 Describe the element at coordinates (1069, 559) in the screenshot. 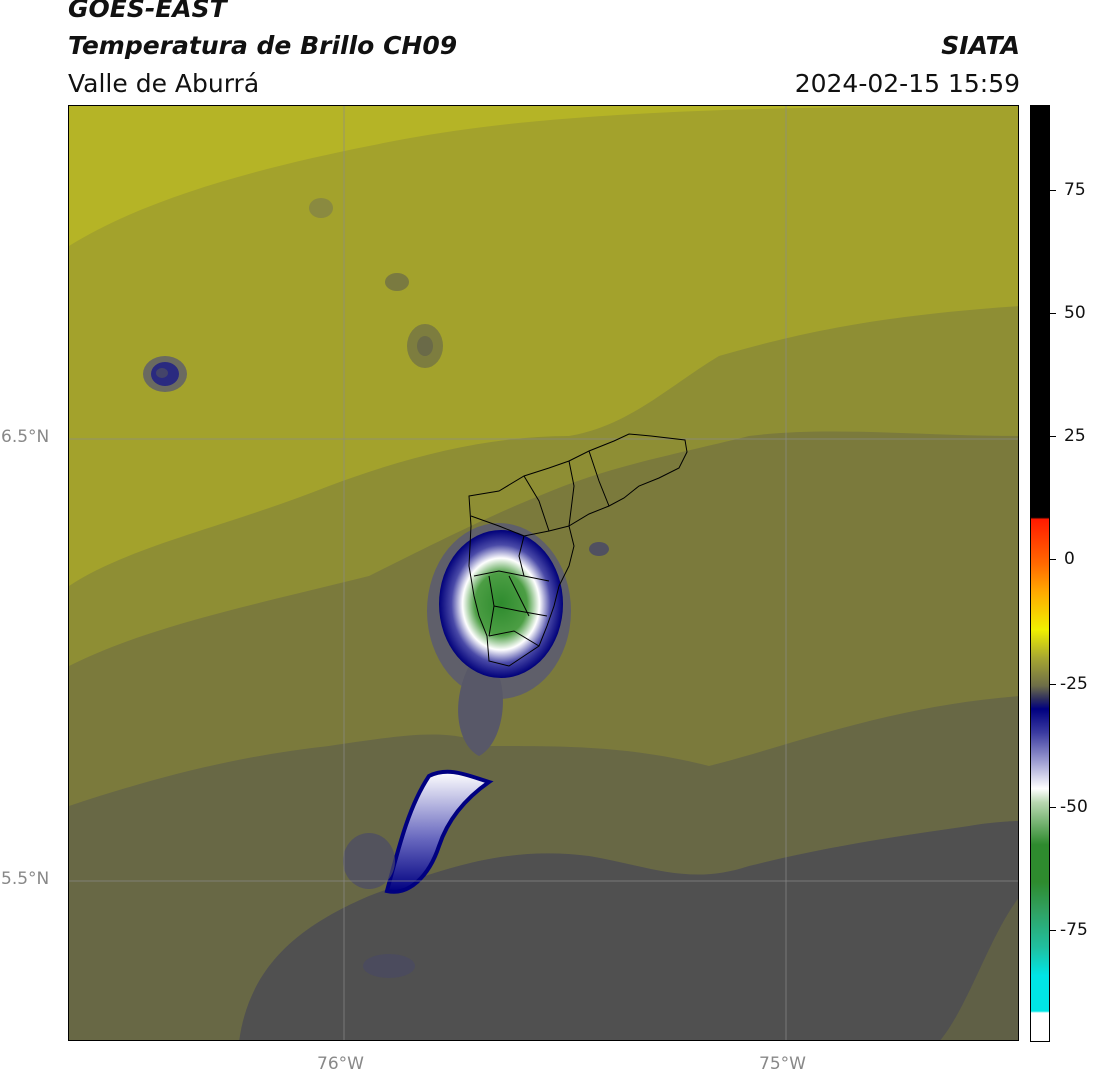

I see `colorbar-label: 0` at that location.